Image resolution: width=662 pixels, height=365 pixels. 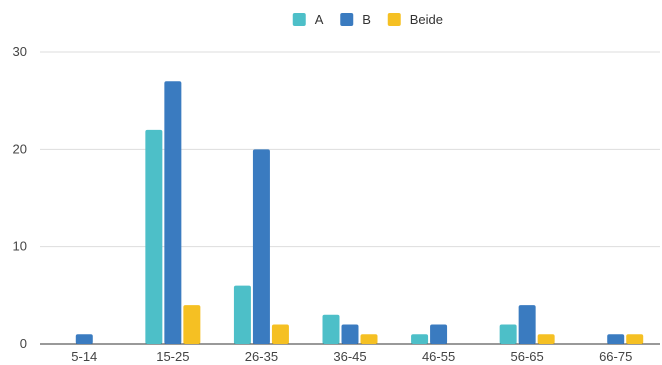 I want to click on x-tick-label: 56-65, so click(x=527, y=356).